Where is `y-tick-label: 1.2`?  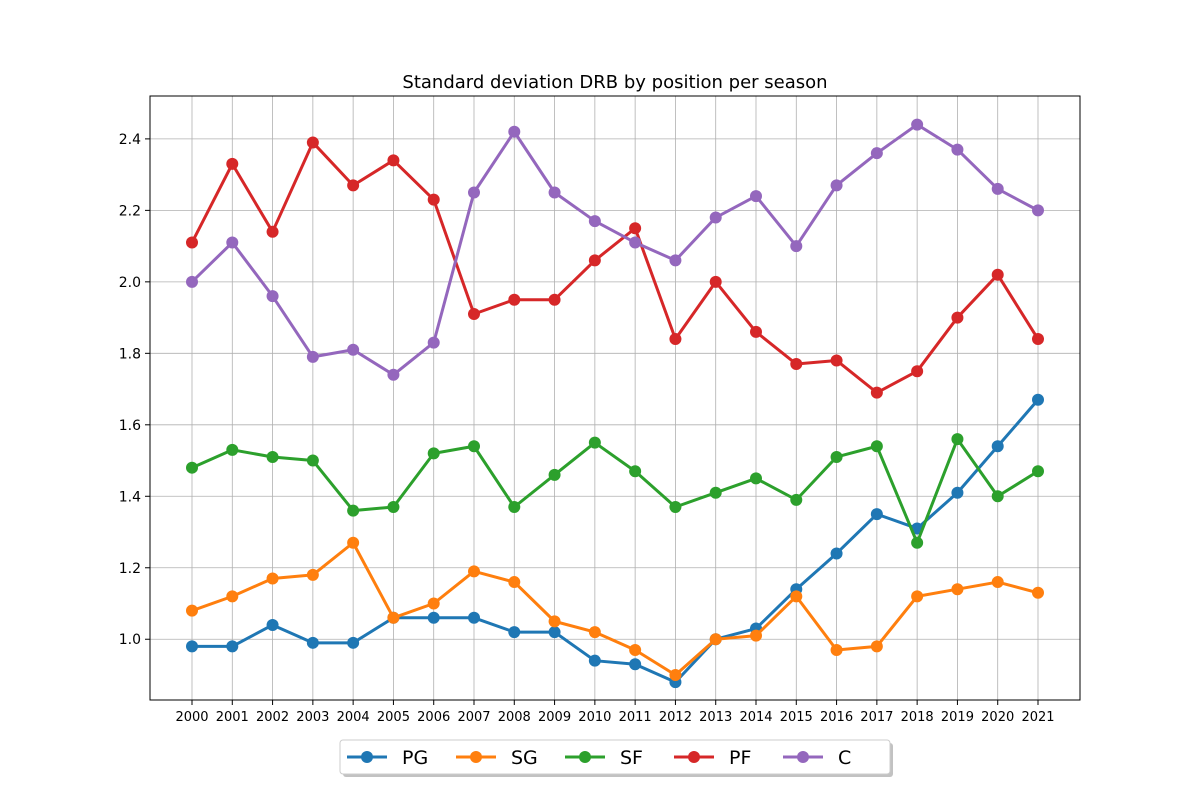 y-tick-label: 1.2 is located at coordinates (130, 569).